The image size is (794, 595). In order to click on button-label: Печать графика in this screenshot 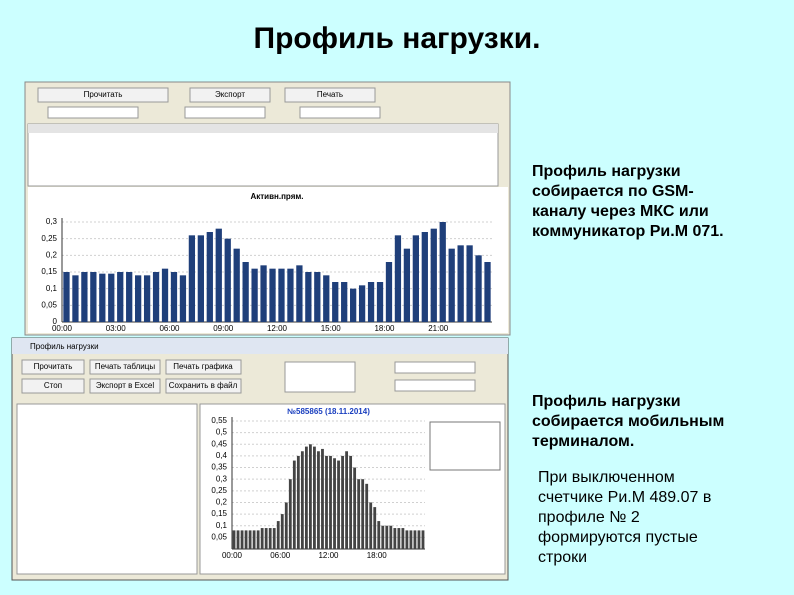, I will do `click(203, 366)`.